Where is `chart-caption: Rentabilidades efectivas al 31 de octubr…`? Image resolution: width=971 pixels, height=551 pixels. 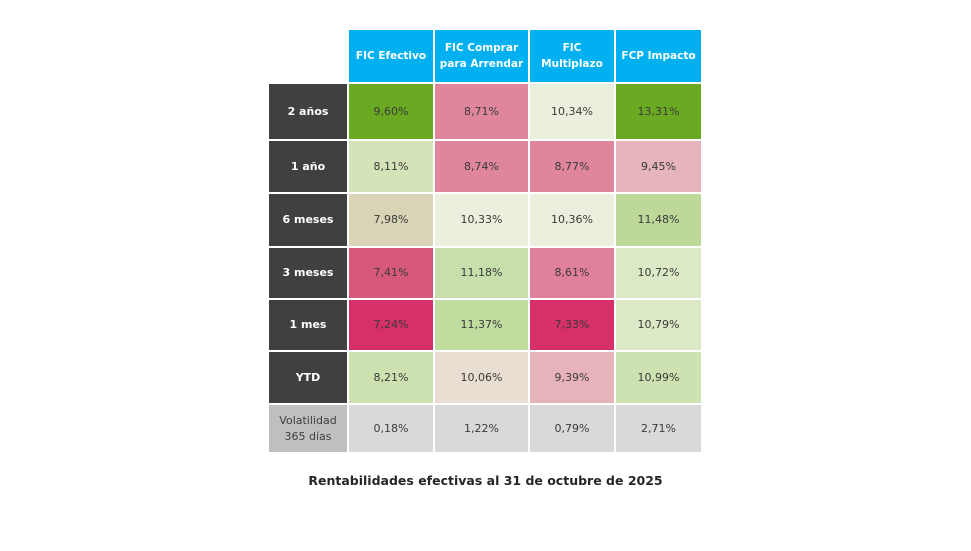 chart-caption: Rentabilidades efectivas al 31 de octubr… is located at coordinates (485, 480).